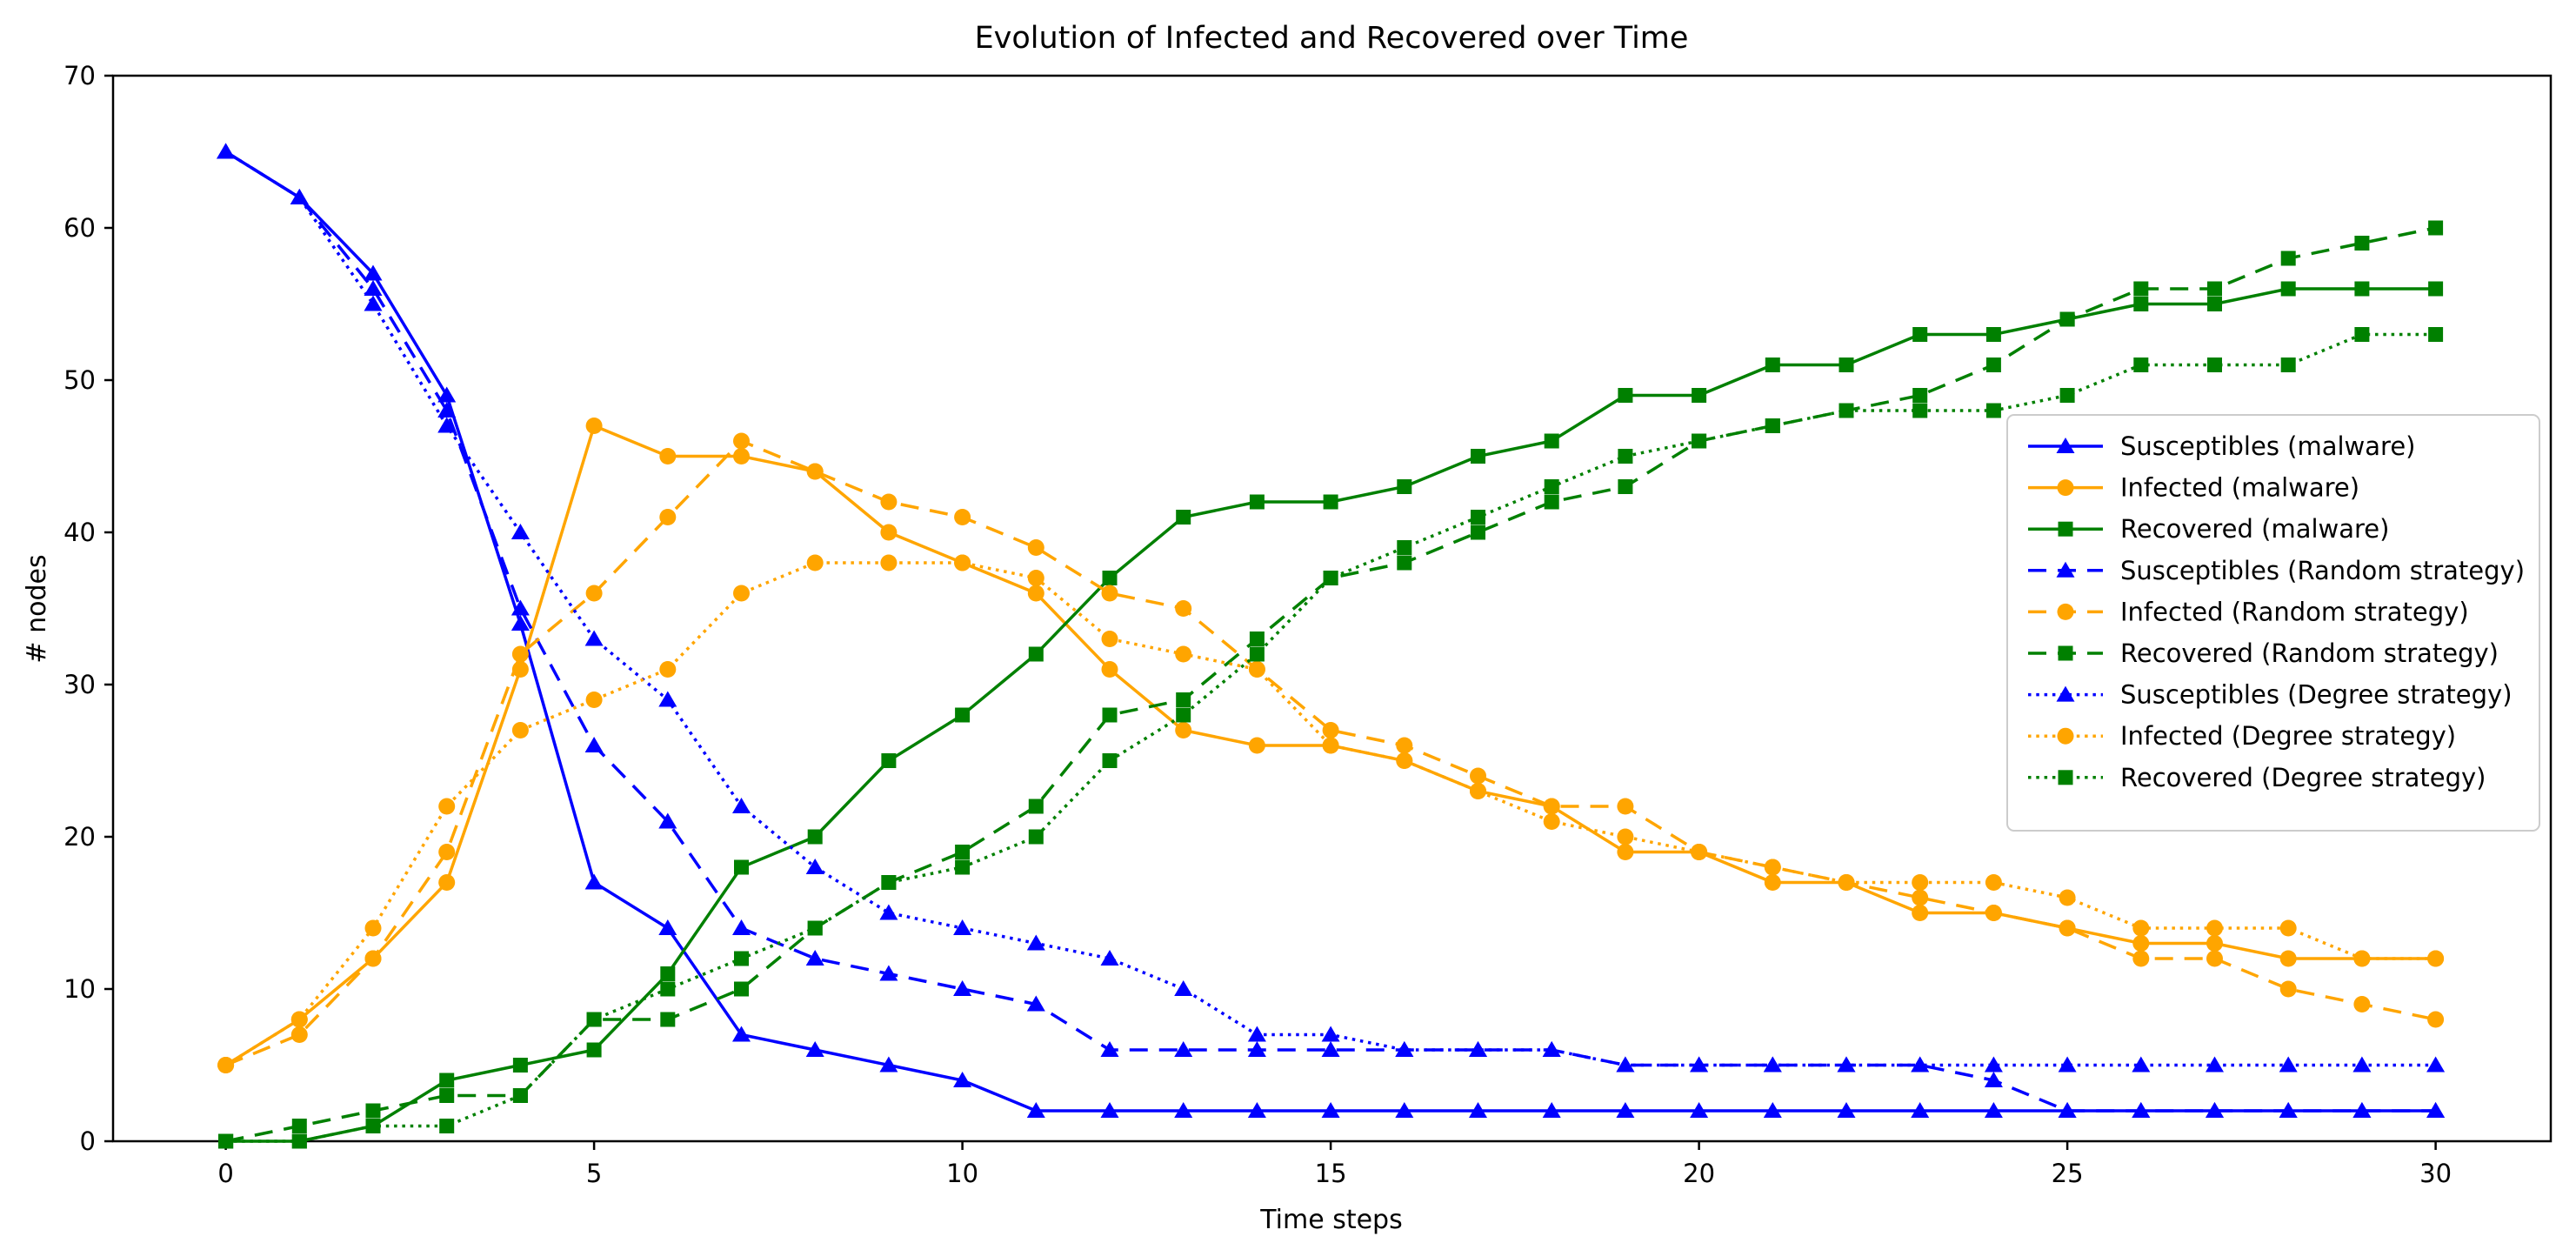 This screenshot has height=1243, width=2576. I want to click on x-tick-label: 25, so click(2068, 1173).